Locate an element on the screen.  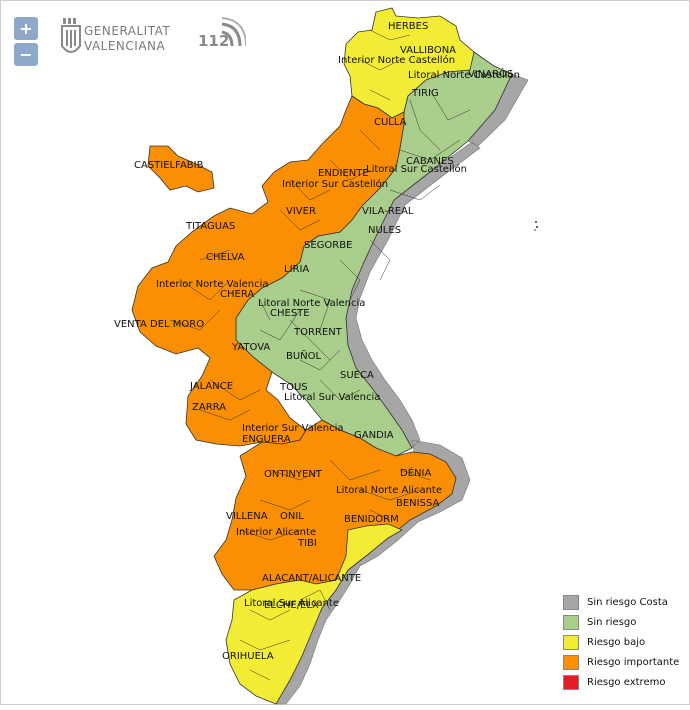
zoom-in-button: + is located at coordinates (26, 28).